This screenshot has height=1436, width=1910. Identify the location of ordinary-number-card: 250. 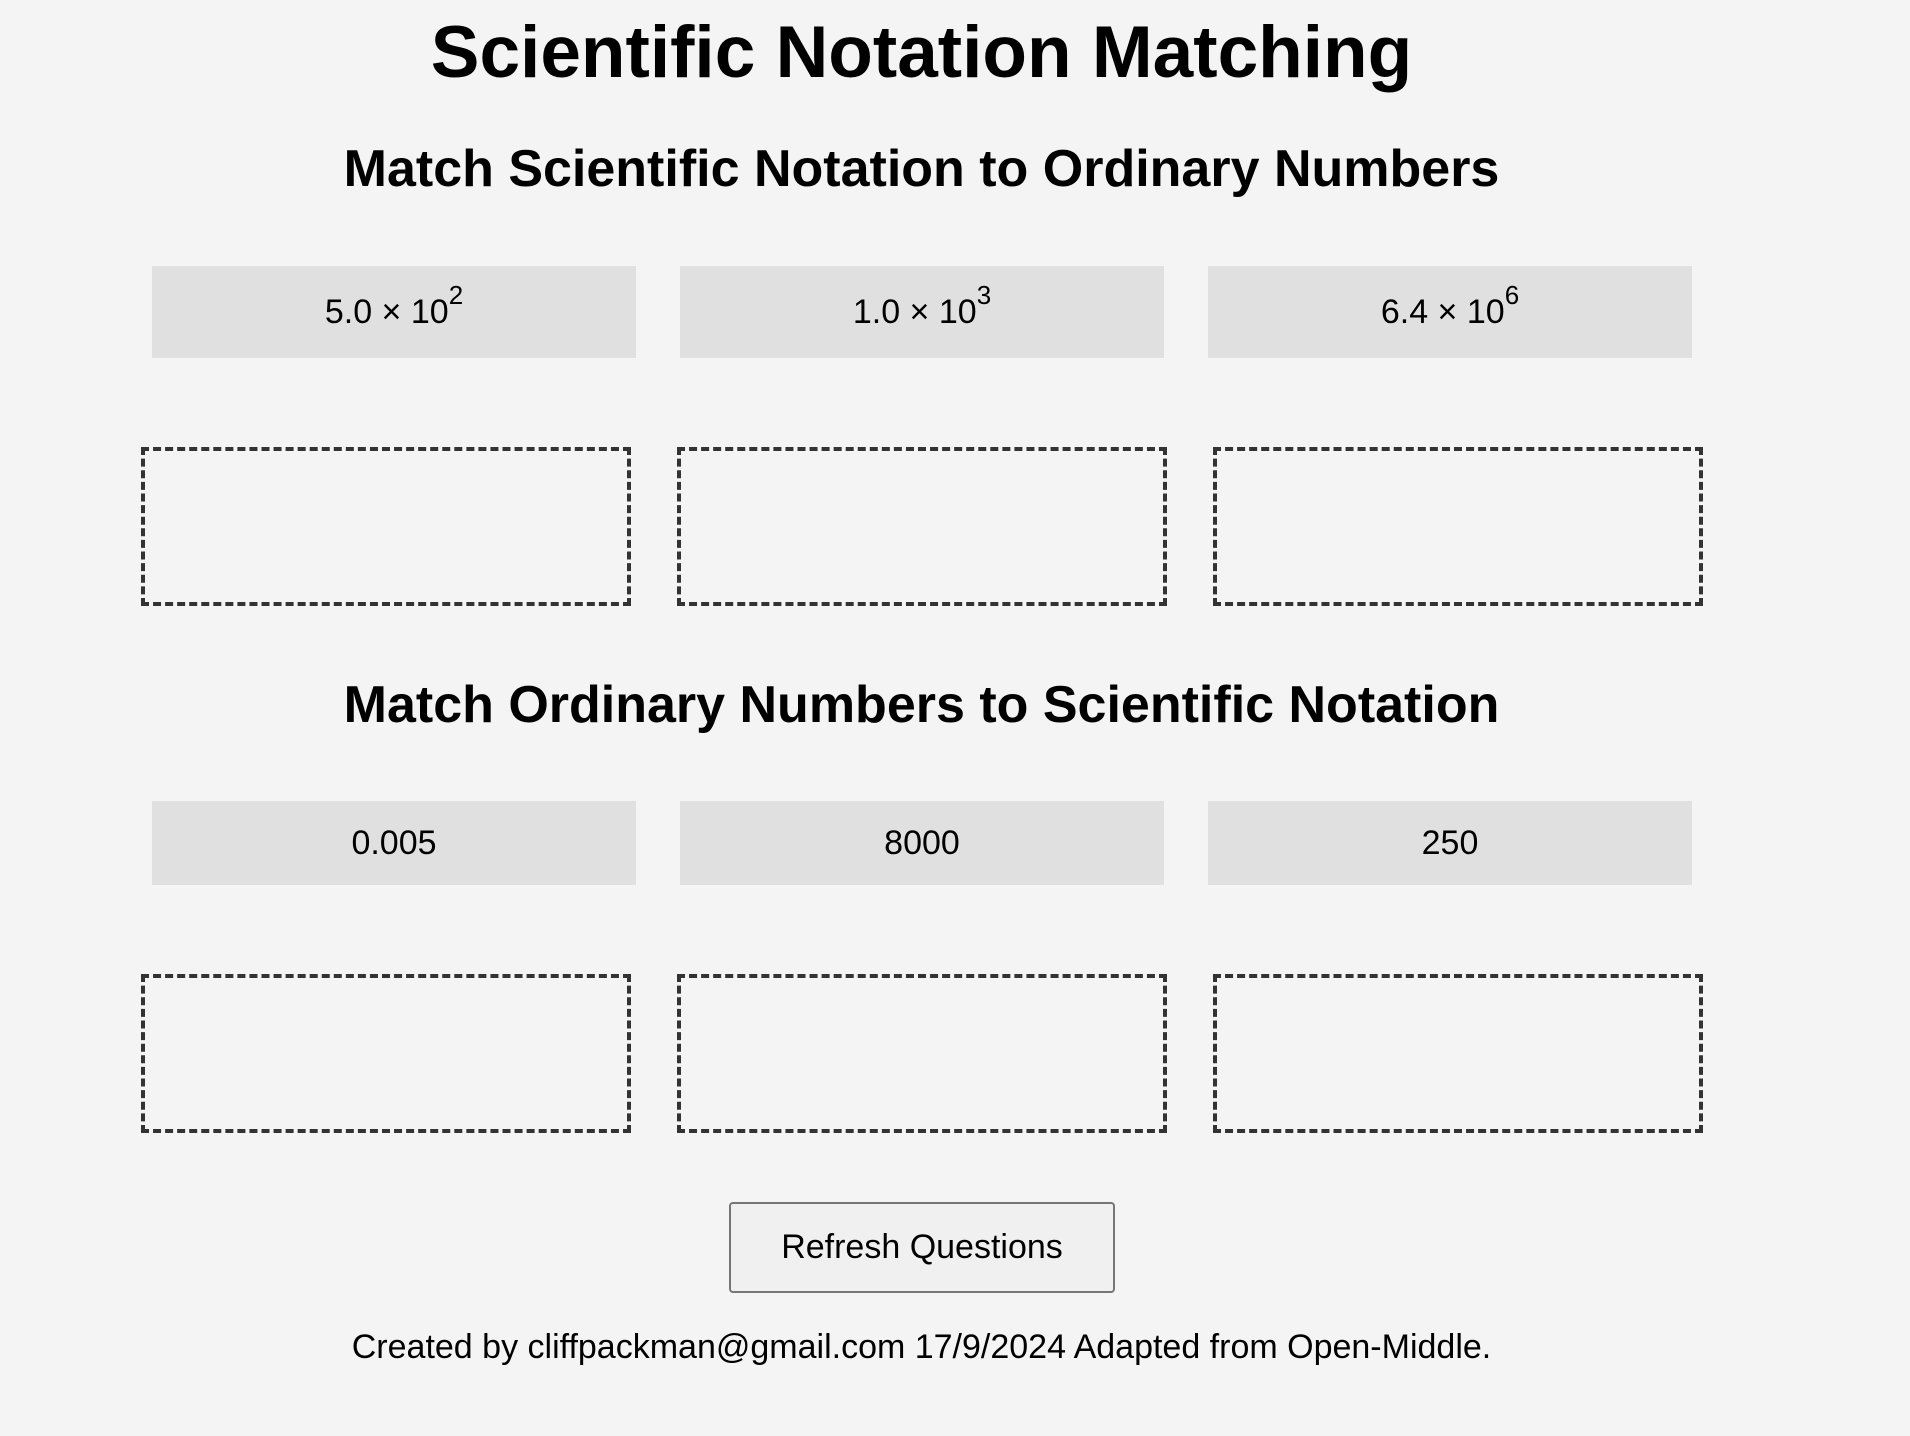
(1450, 843).